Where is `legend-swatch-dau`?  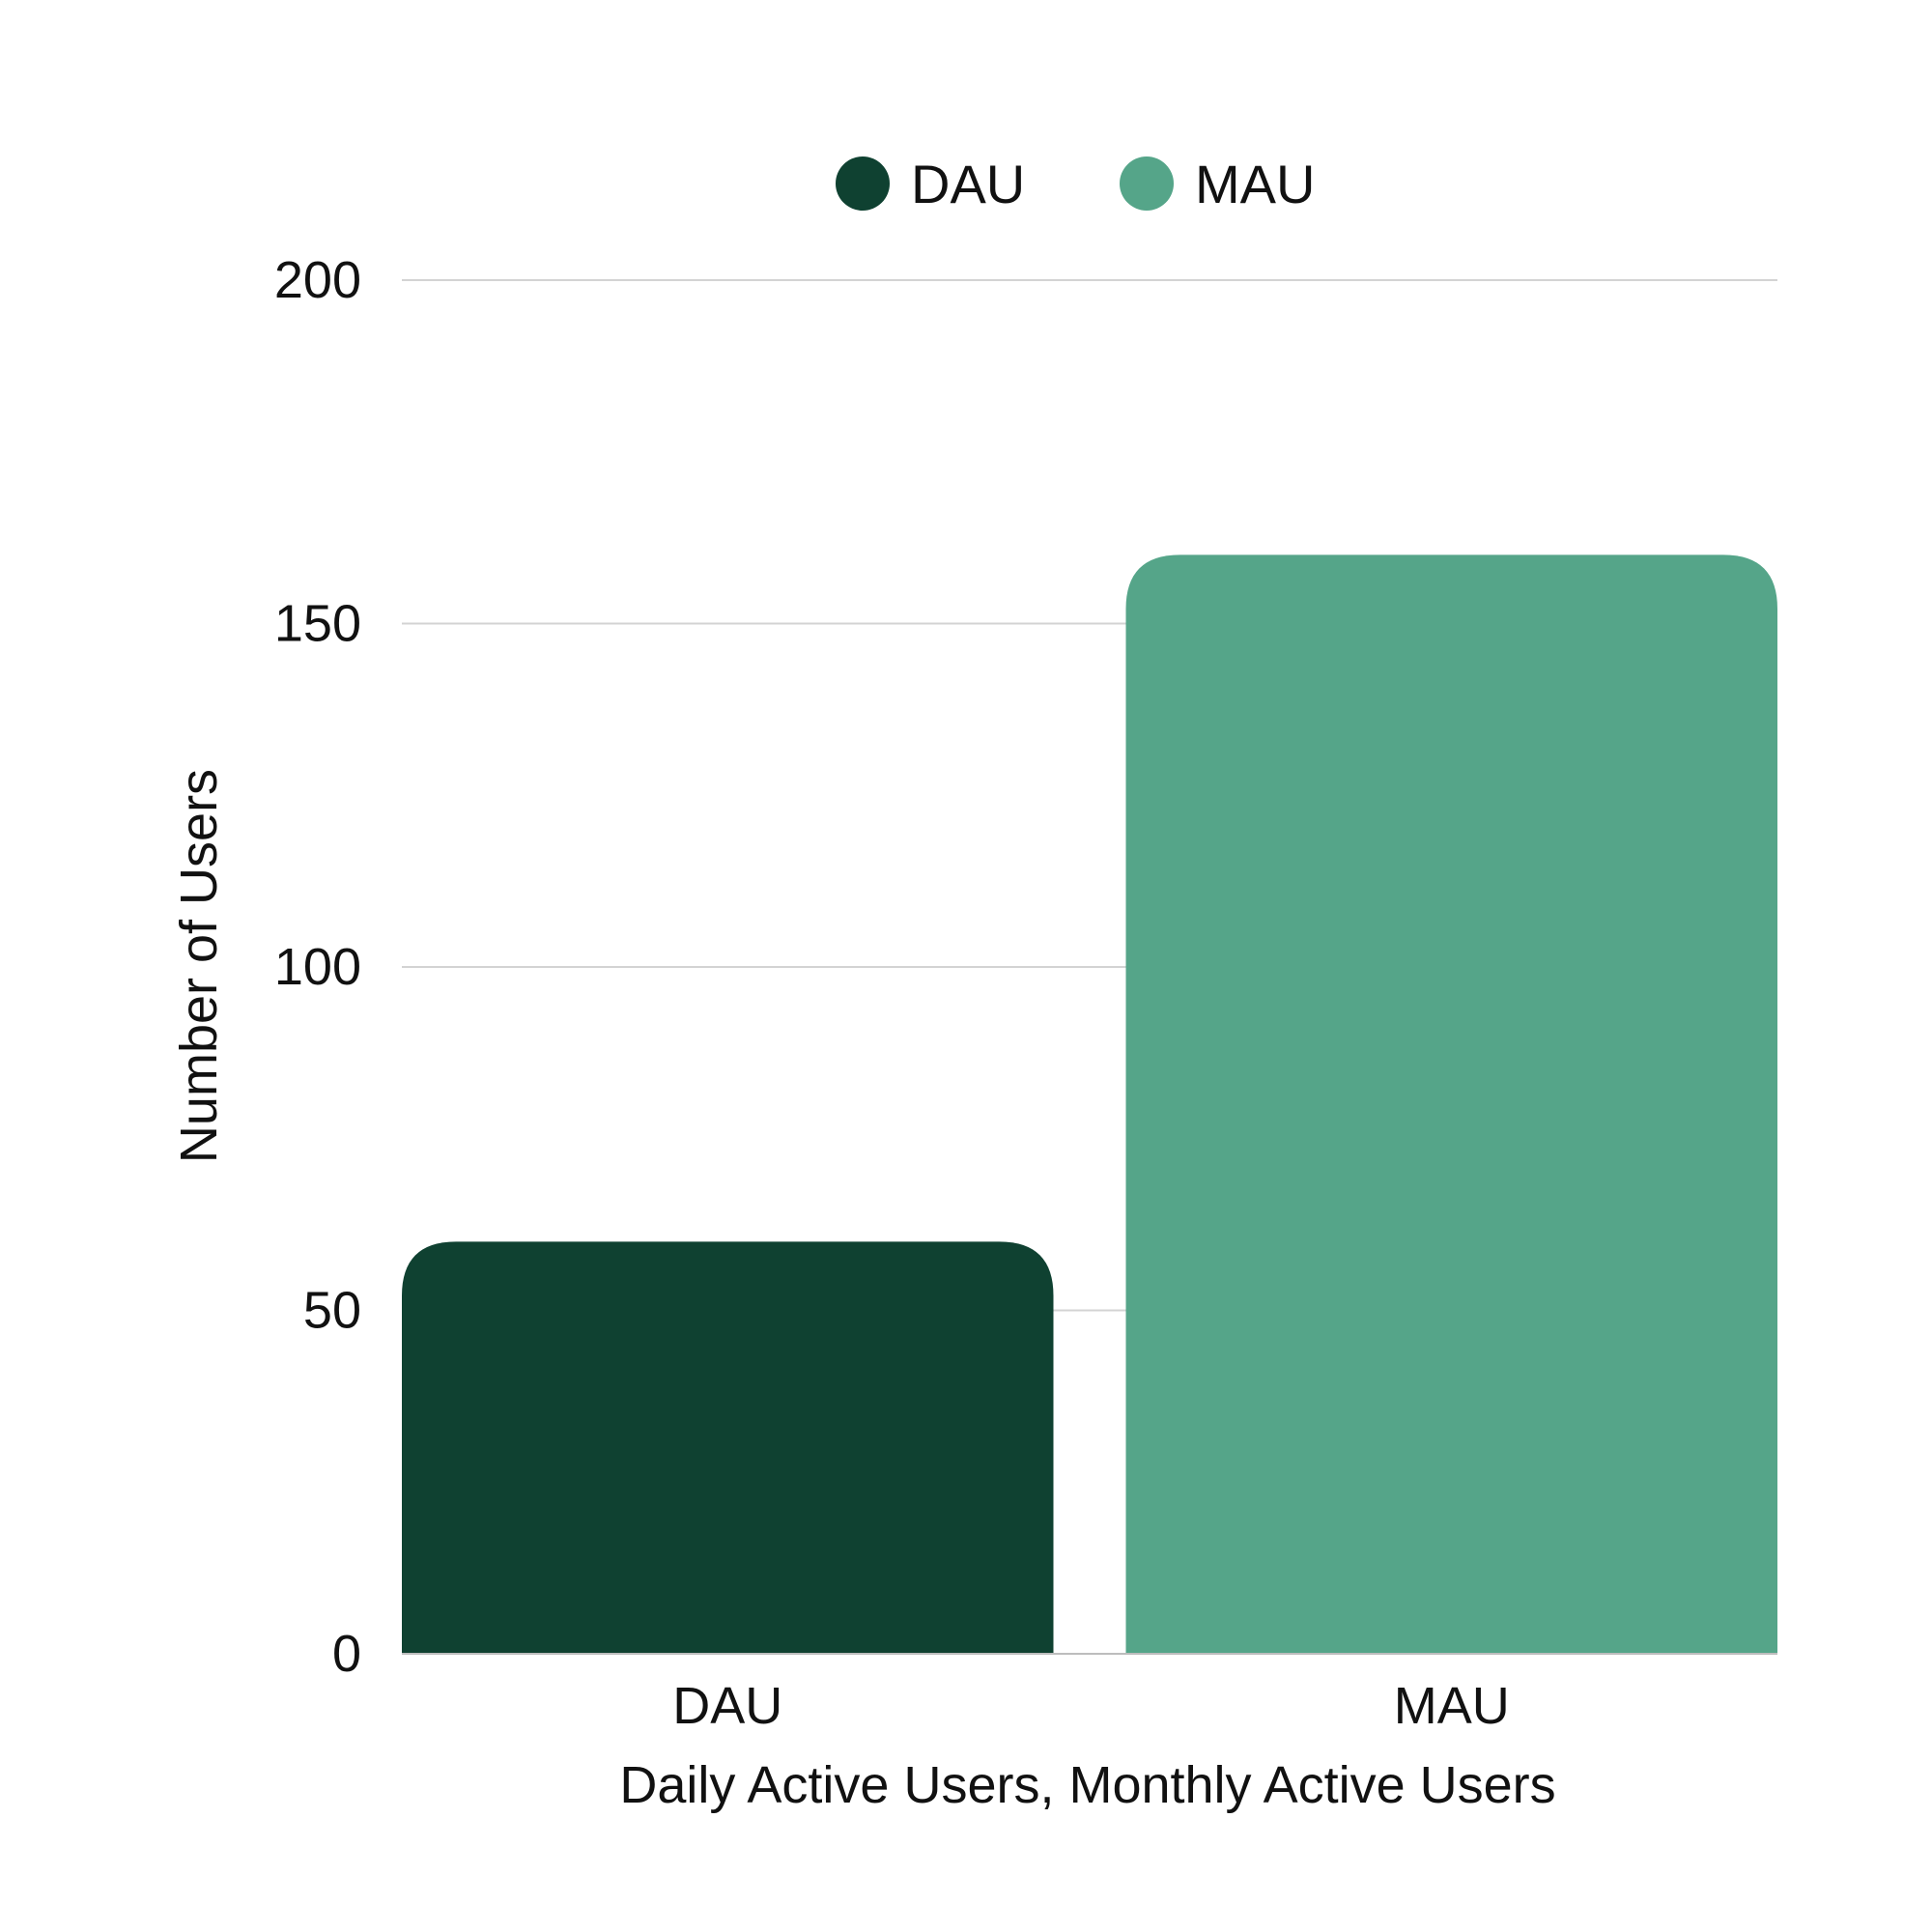 legend-swatch-dau is located at coordinates (863, 183).